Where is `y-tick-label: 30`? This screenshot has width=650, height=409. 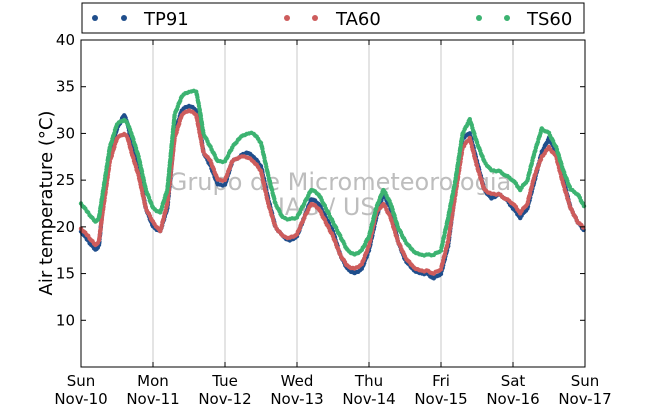 y-tick-label: 30 is located at coordinates (65, 133).